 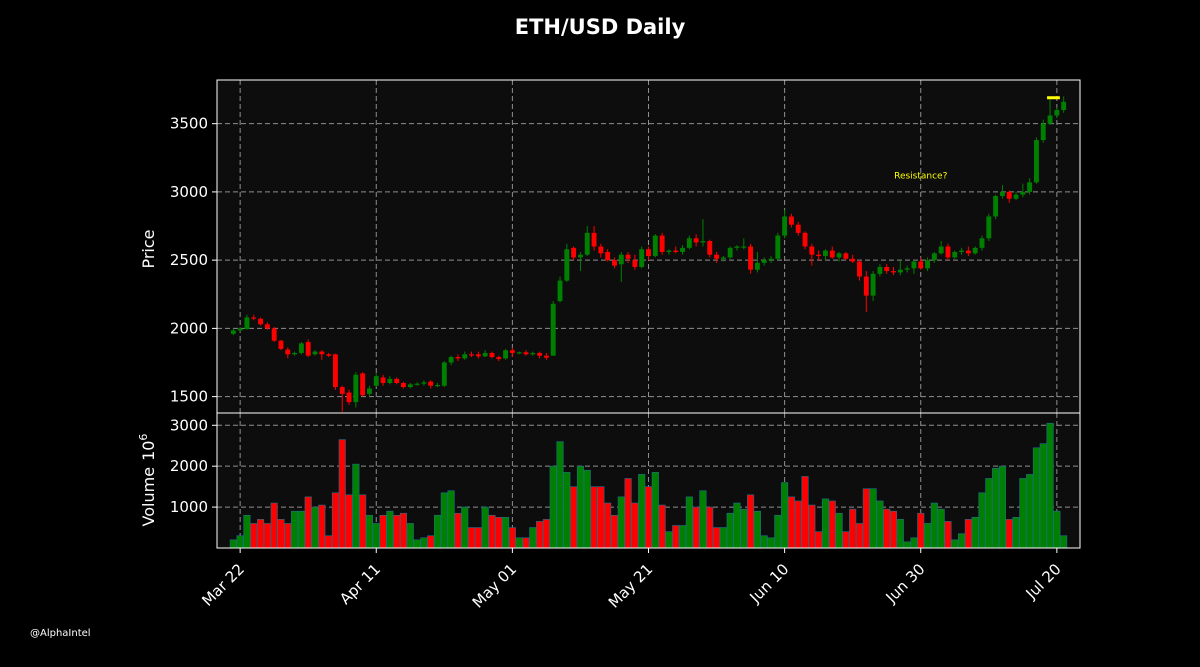 What do you see at coordinates (189, 328) in the screenshot?
I see `price-tick-label: 2000` at bounding box center [189, 328].